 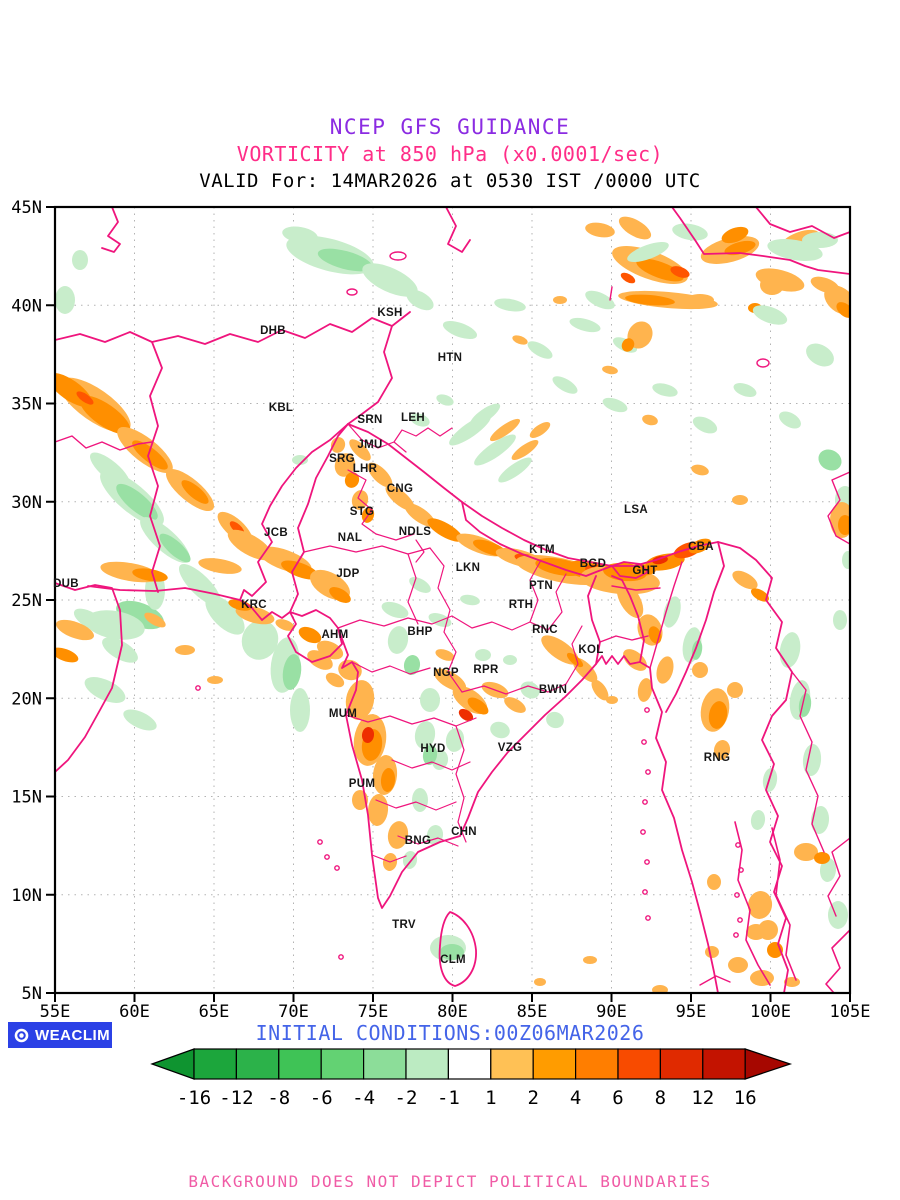 What do you see at coordinates (60, 1035) in the screenshot?
I see `weaclim-logo: WEACLIM` at bounding box center [60, 1035].